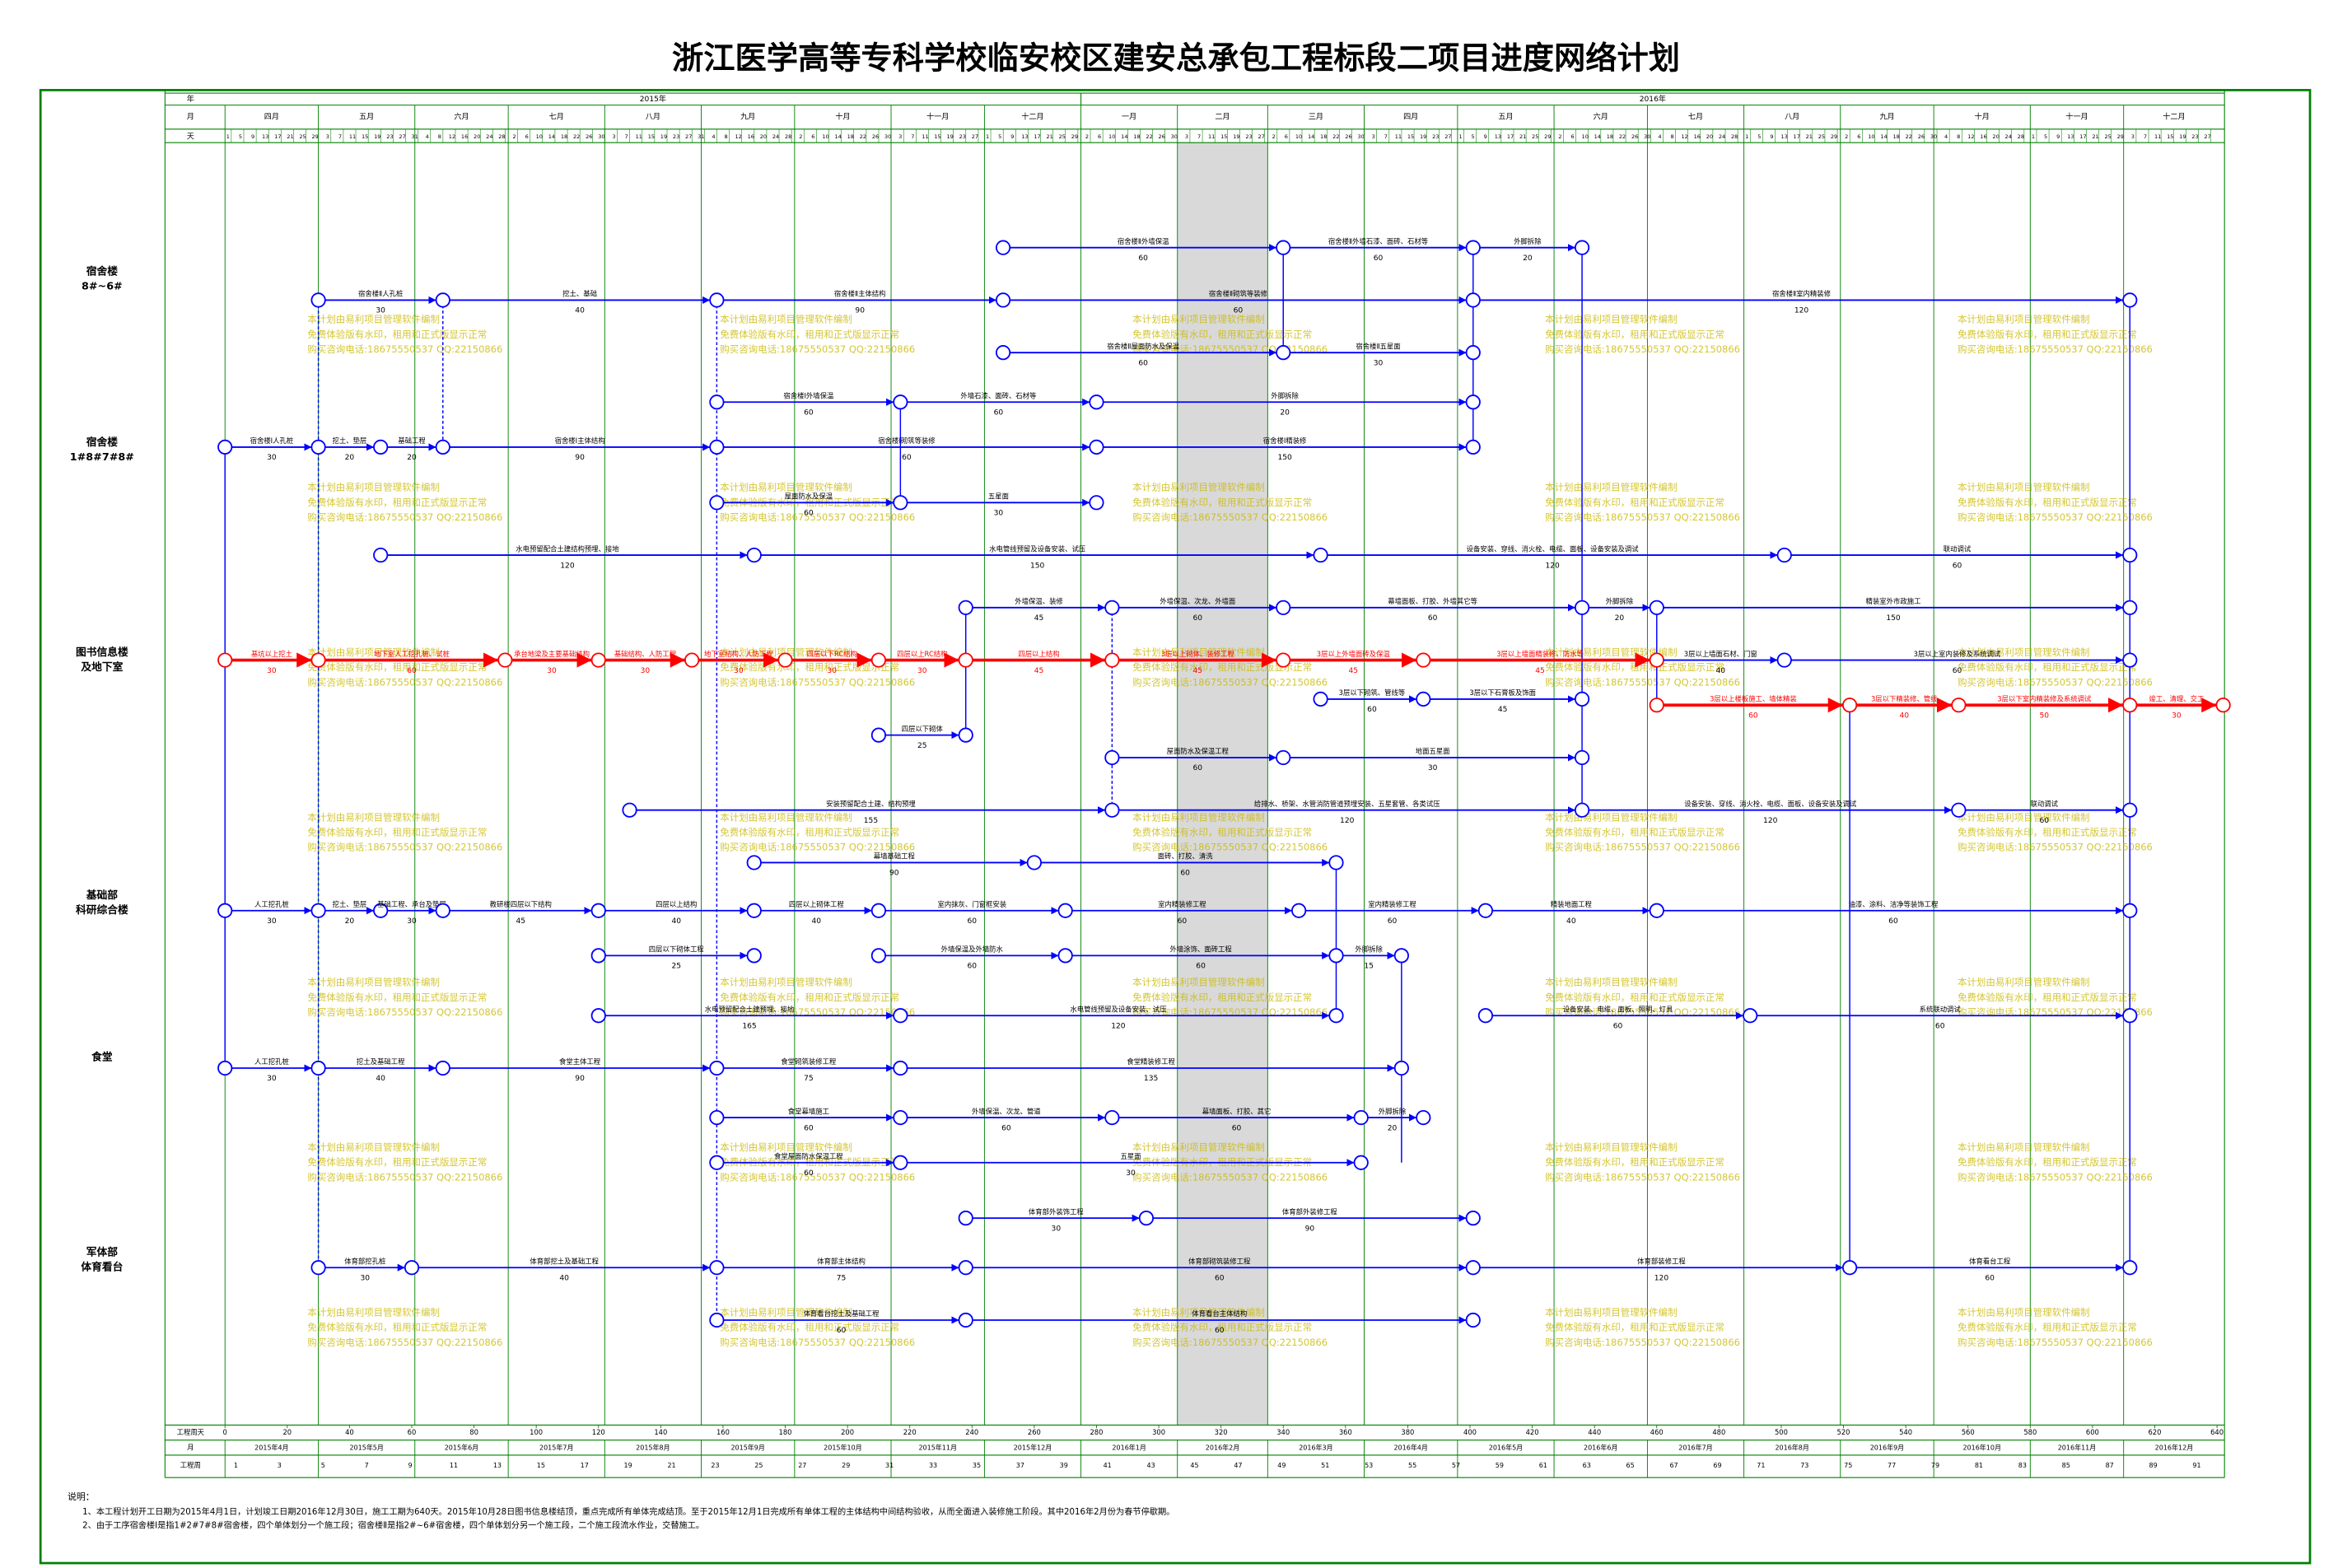 The width and height of the screenshot is (2352, 1568). Describe the element at coordinates (1759, 136) in the screenshot. I see `day-label: 5` at that location.